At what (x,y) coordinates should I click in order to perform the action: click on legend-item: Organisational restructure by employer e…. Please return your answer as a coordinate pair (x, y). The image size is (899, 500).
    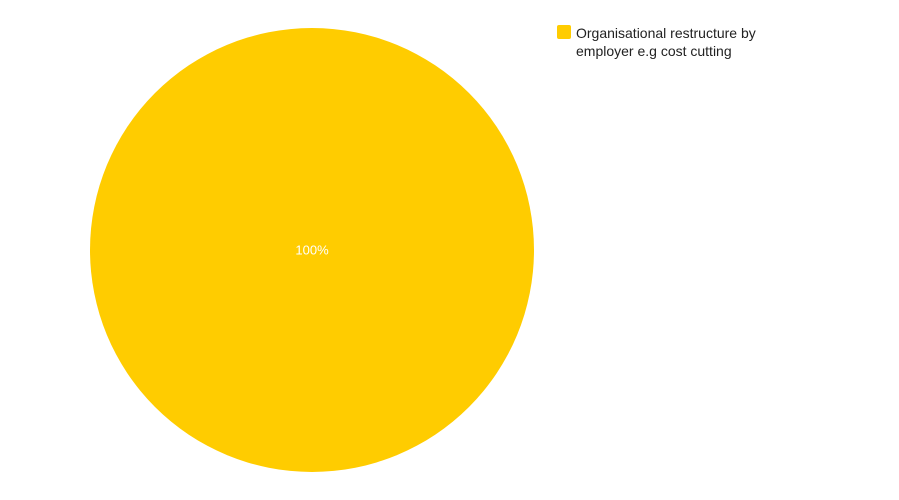
    Looking at the image, I should click on (672, 42).